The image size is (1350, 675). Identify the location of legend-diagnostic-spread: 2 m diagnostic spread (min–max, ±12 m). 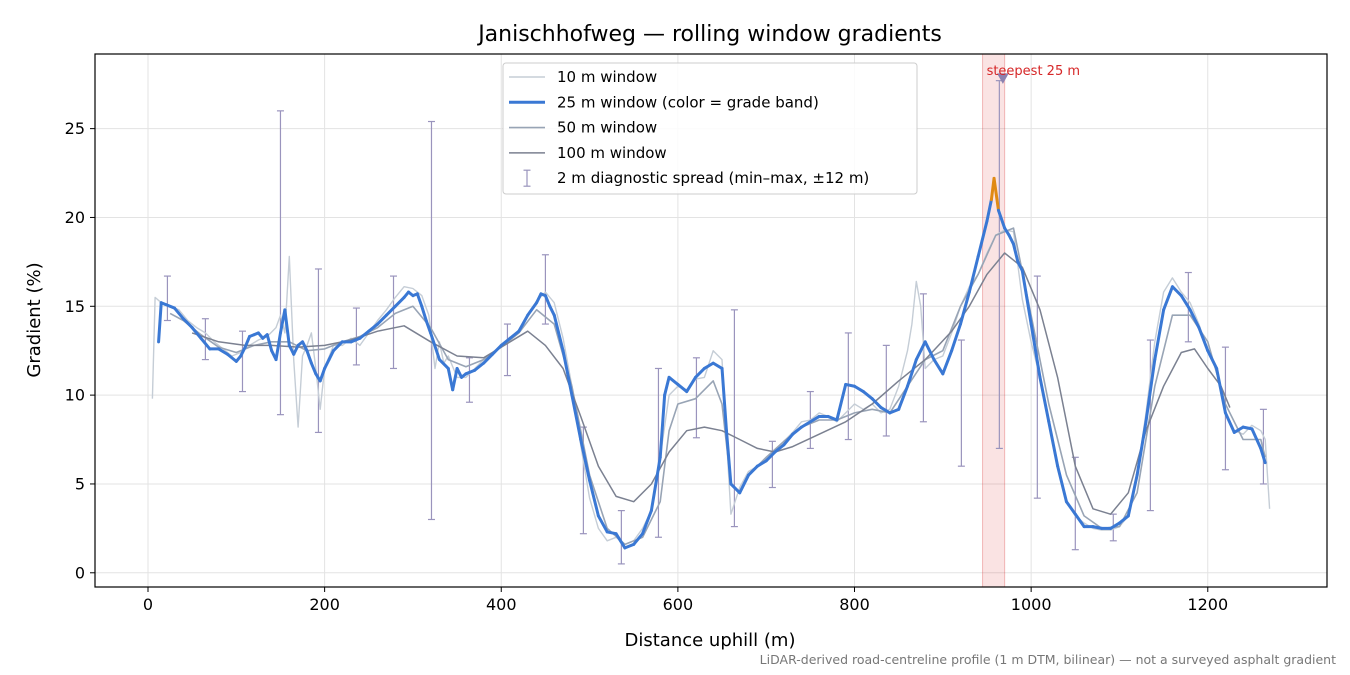
(696, 178).